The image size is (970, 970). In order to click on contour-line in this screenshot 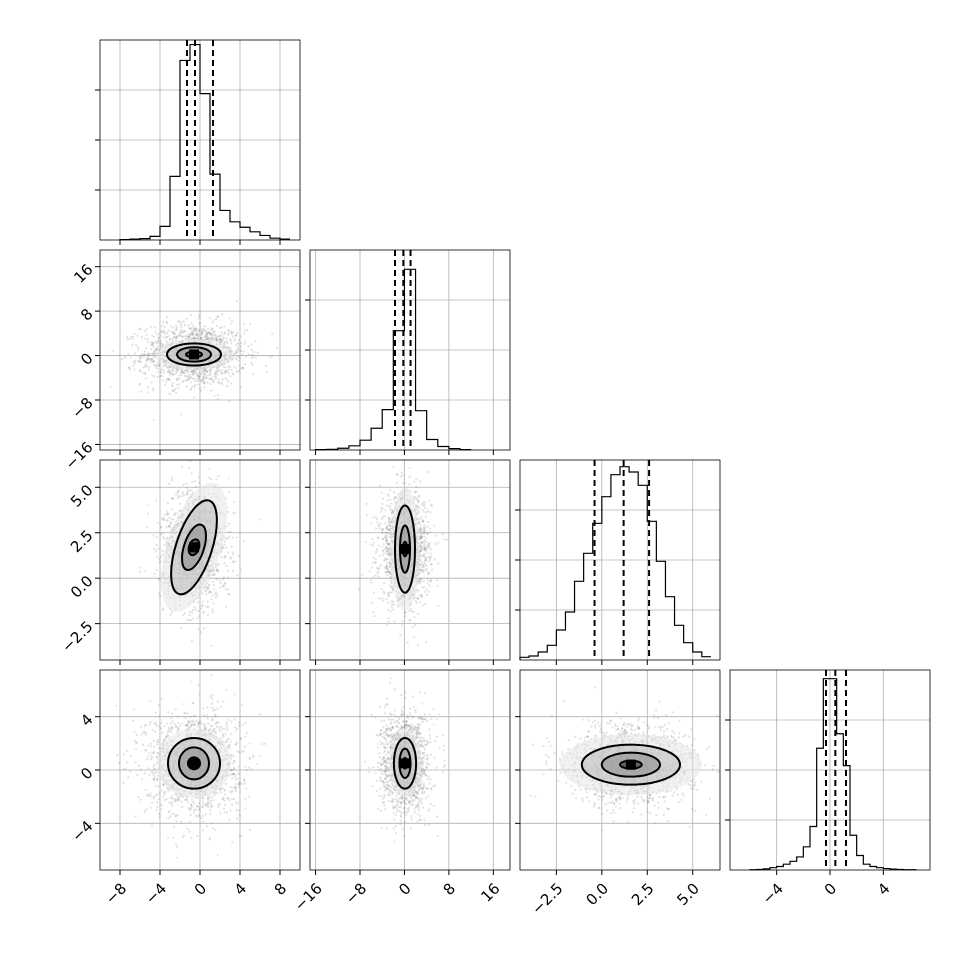, I will do `click(405, 549)`.